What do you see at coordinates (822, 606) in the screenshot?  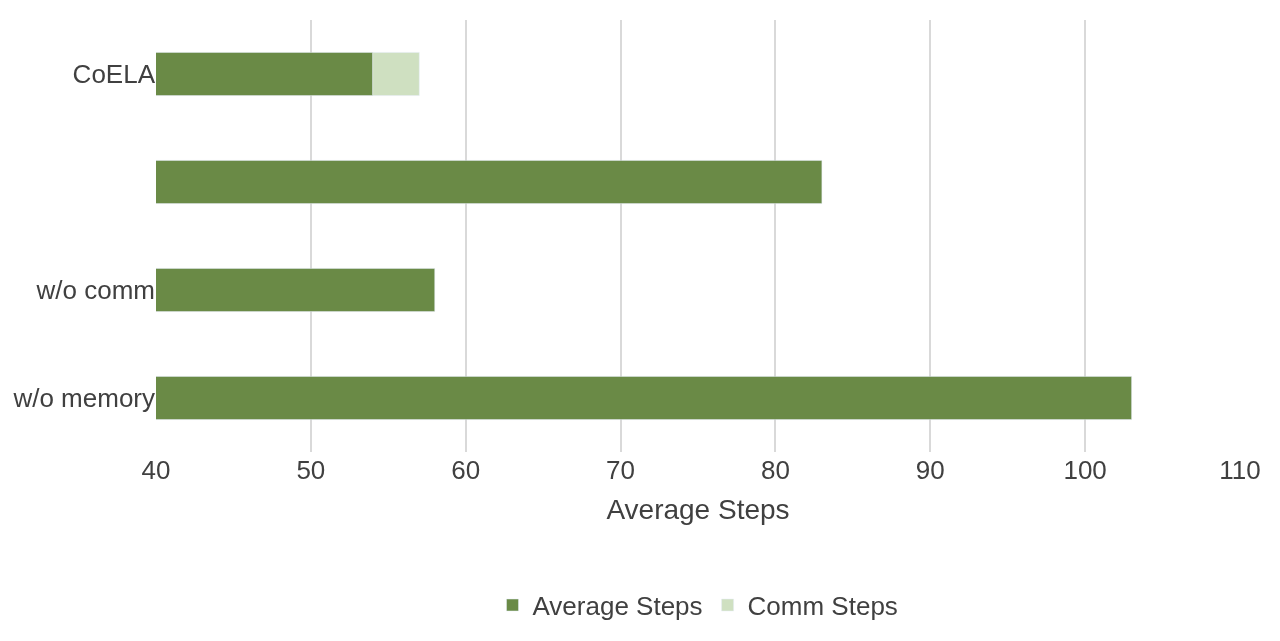 I see `legend-label: Comm Steps` at bounding box center [822, 606].